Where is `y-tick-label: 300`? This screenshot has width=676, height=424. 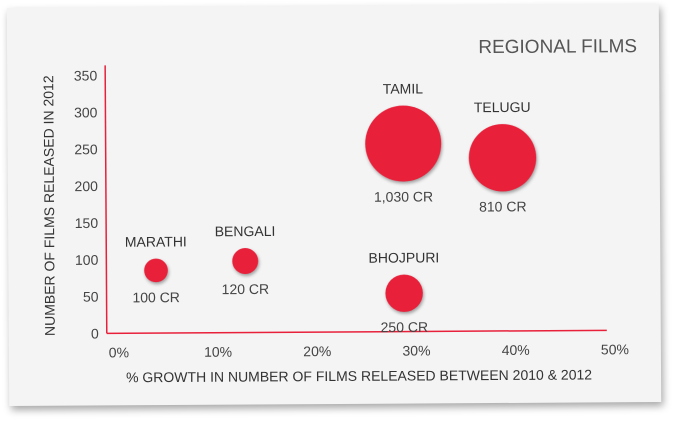
y-tick-label: 300 is located at coordinates (86, 112).